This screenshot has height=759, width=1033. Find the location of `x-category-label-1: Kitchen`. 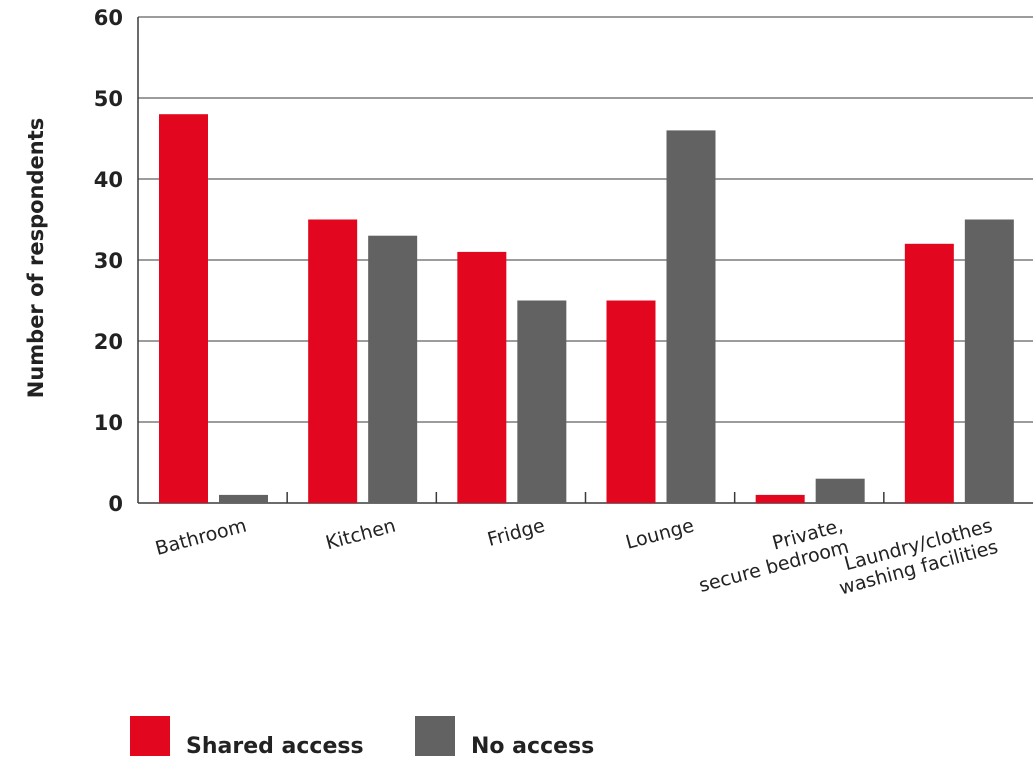

x-category-label-1: Kitchen is located at coordinates (360, 535).